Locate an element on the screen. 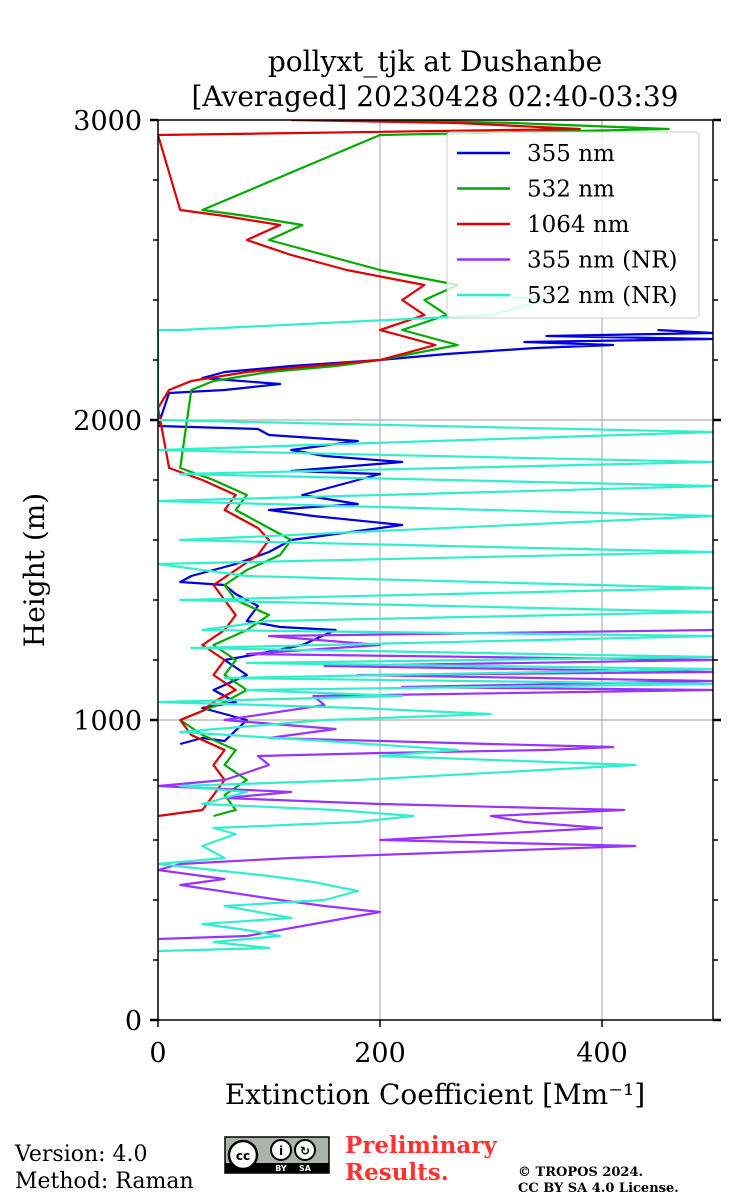 The height and width of the screenshot is (1200, 750). x-tick-label: 0 is located at coordinates (157, 1053).